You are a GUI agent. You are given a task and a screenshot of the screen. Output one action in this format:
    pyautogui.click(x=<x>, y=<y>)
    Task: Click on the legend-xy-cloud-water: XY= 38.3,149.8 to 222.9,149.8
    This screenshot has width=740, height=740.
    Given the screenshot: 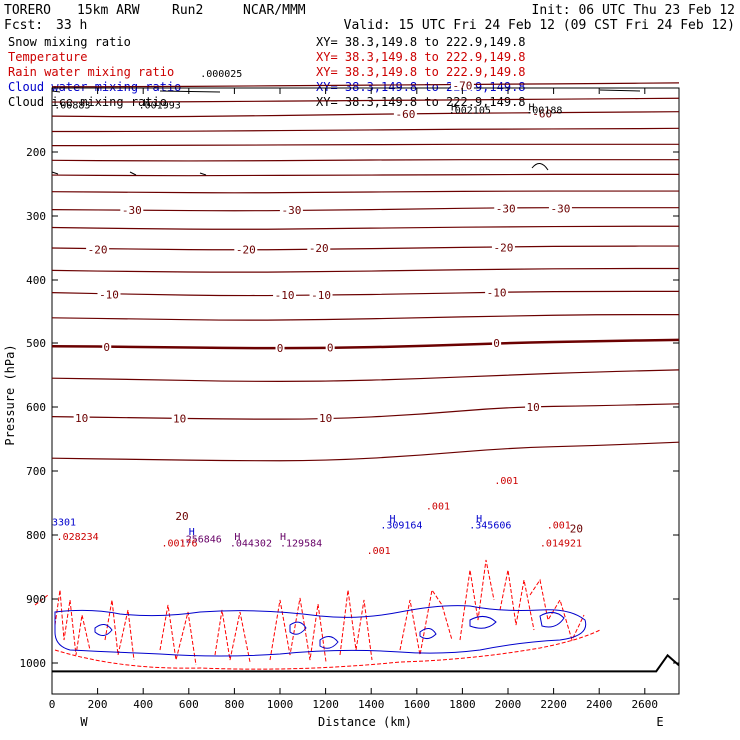 What is the action you would take?
    pyautogui.click(x=421, y=87)
    